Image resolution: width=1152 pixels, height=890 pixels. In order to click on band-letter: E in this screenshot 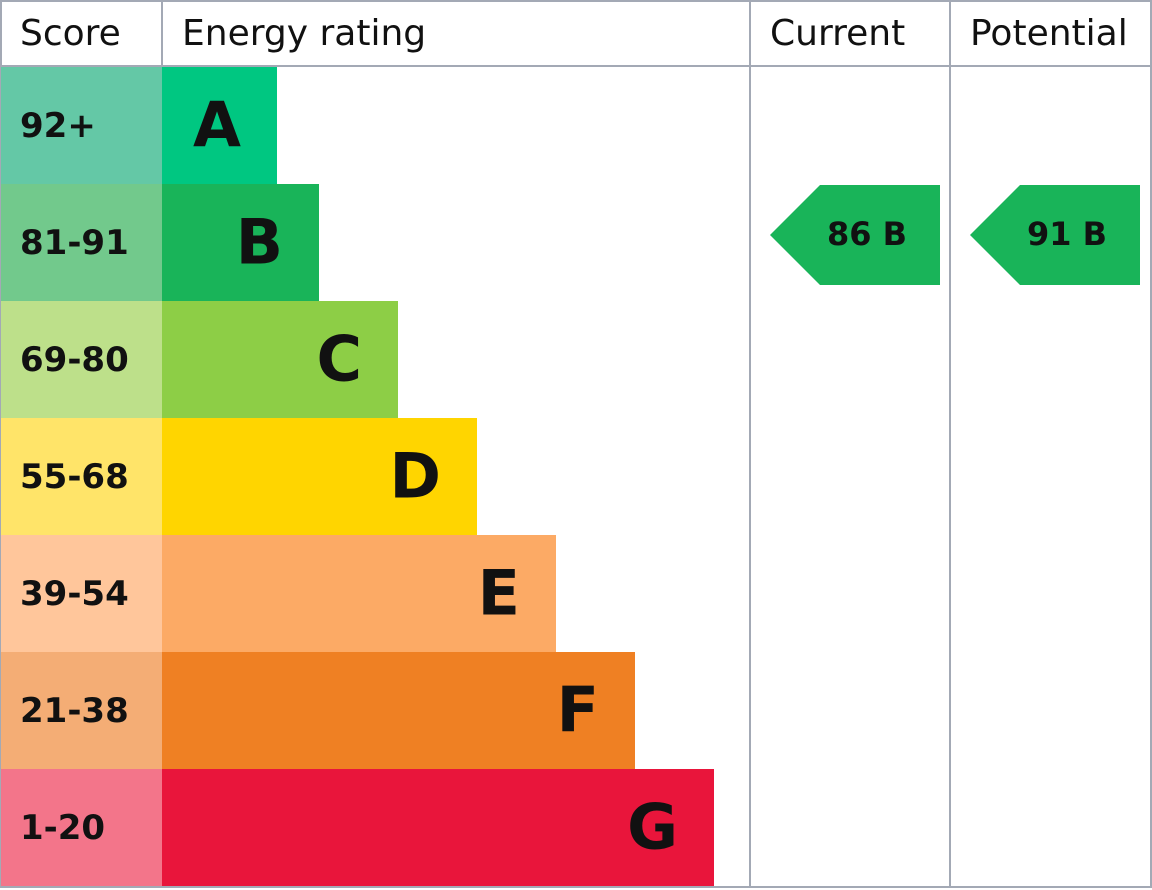, I will do `click(499, 593)`.